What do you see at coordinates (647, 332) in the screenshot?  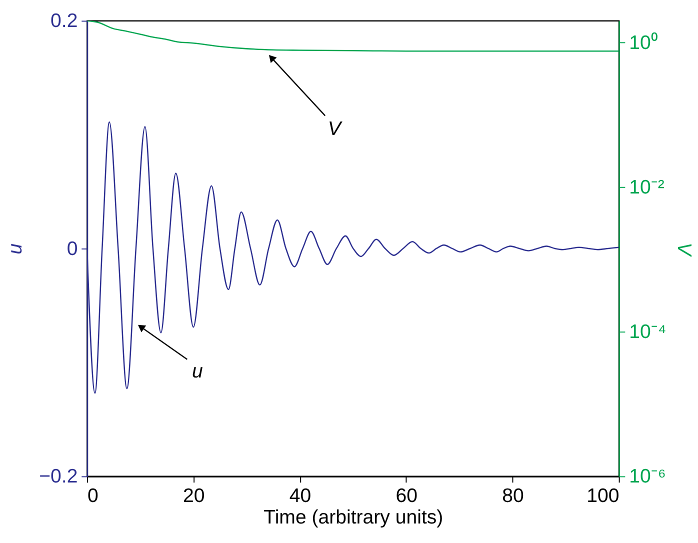 I see `y2-tick-label: 10⁻⁴` at bounding box center [647, 332].